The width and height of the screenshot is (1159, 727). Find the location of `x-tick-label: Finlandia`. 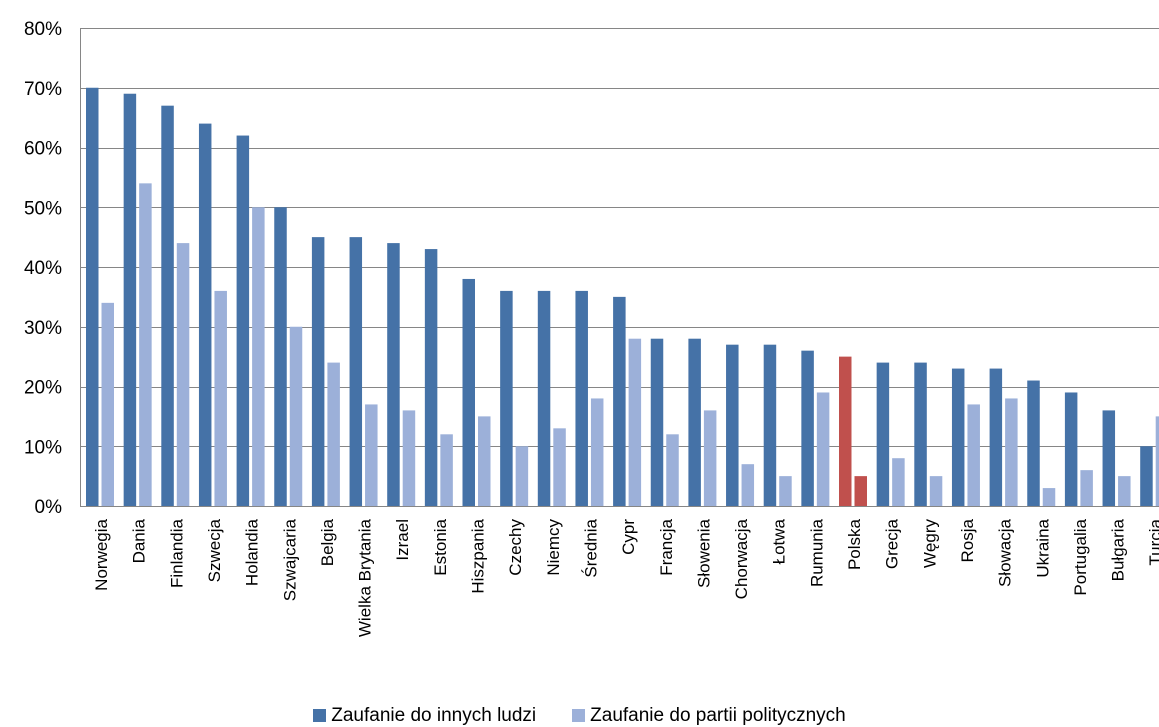

x-tick-label: Finlandia is located at coordinates (176, 553).